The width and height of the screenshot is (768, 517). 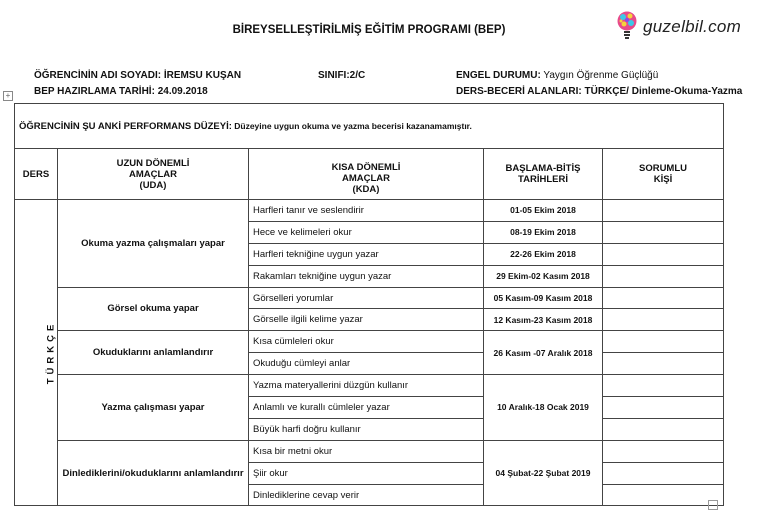 I want to click on uda-cell: Okuduklarını anlamlandırır, so click(x=153, y=353).